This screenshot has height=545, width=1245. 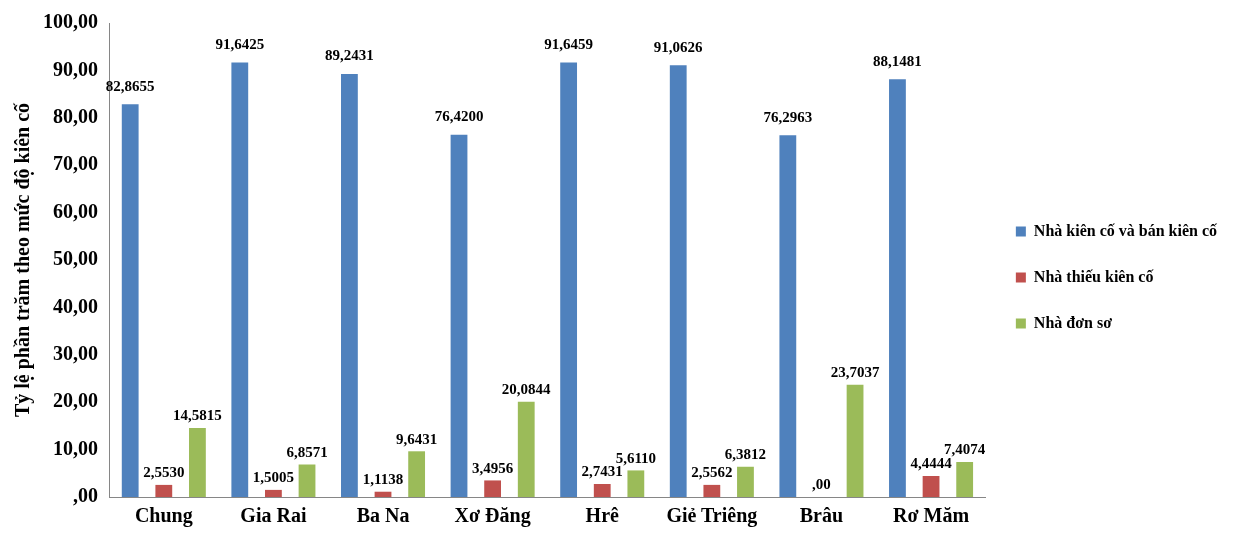 What do you see at coordinates (931, 515) in the screenshot?
I see `x-tick-label: Rơ Măm` at bounding box center [931, 515].